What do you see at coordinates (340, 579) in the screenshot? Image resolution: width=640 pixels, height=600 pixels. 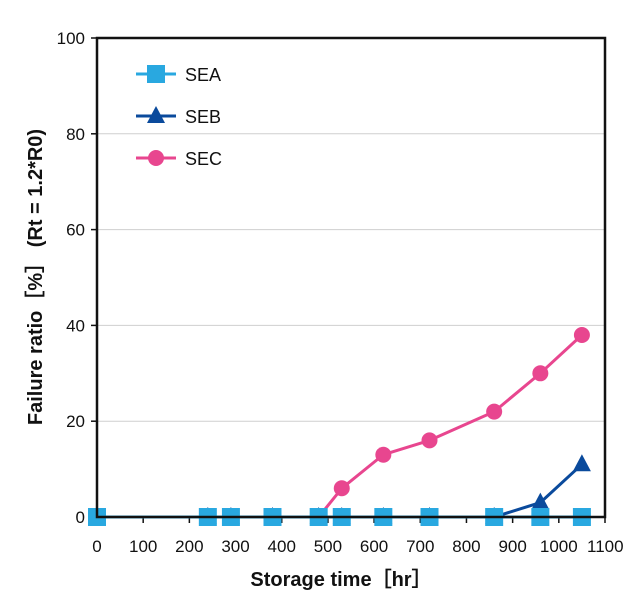 I see `x-axis-title: Storage time［hr］` at bounding box center [340, 579].